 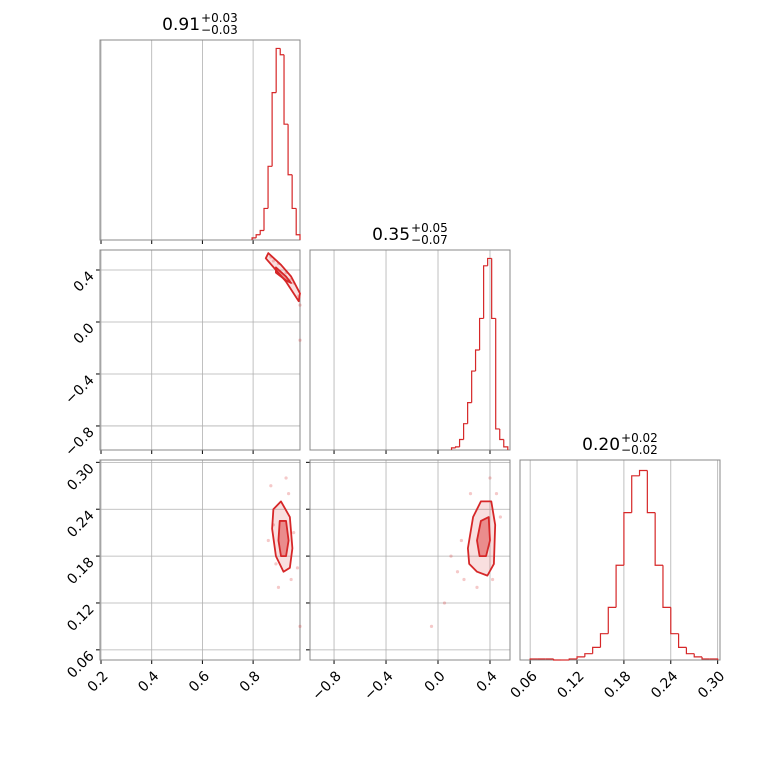 What do you see at coordinates (250, 681) in the screenshot?
I see `x-tick-label: 0.8` at bounding box center [250, 681].